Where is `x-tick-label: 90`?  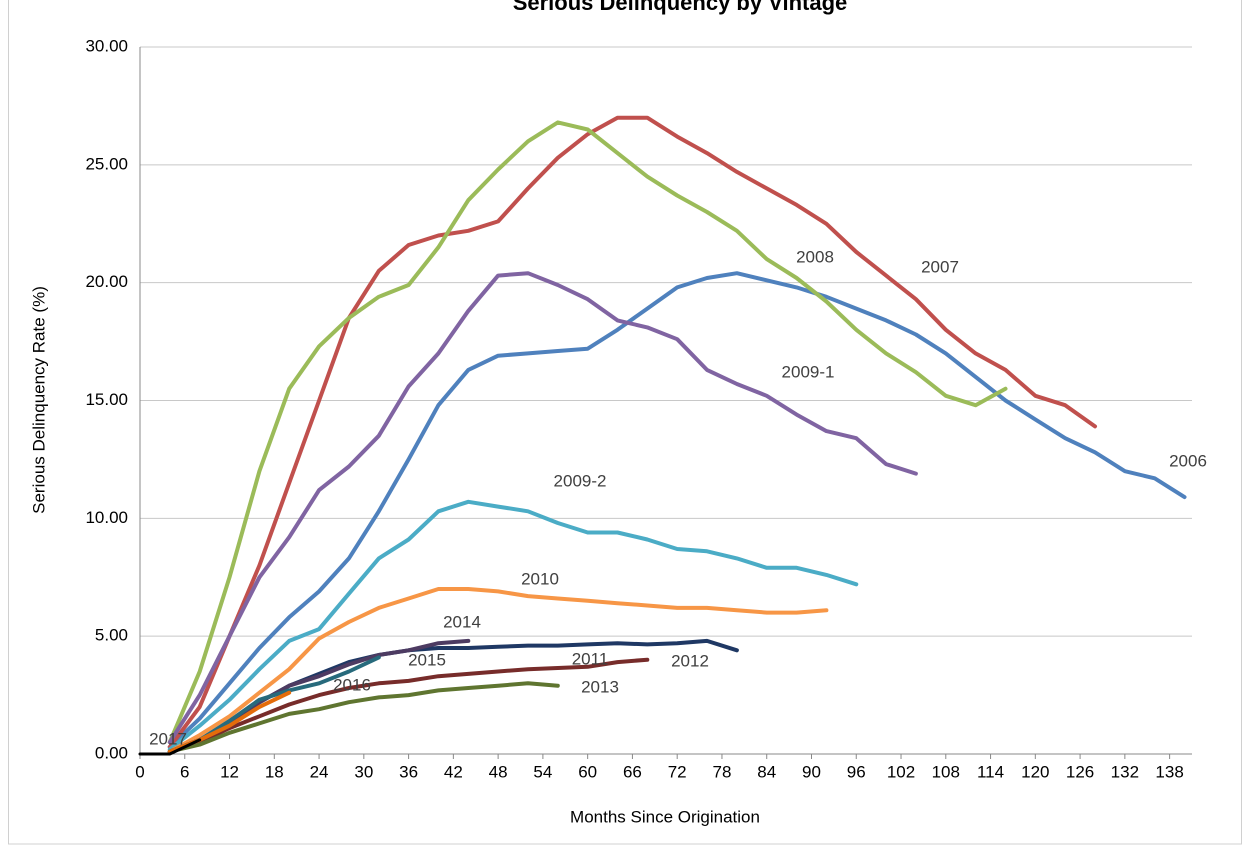 x-tick-label: 90 is located at coordinates (811, 771).